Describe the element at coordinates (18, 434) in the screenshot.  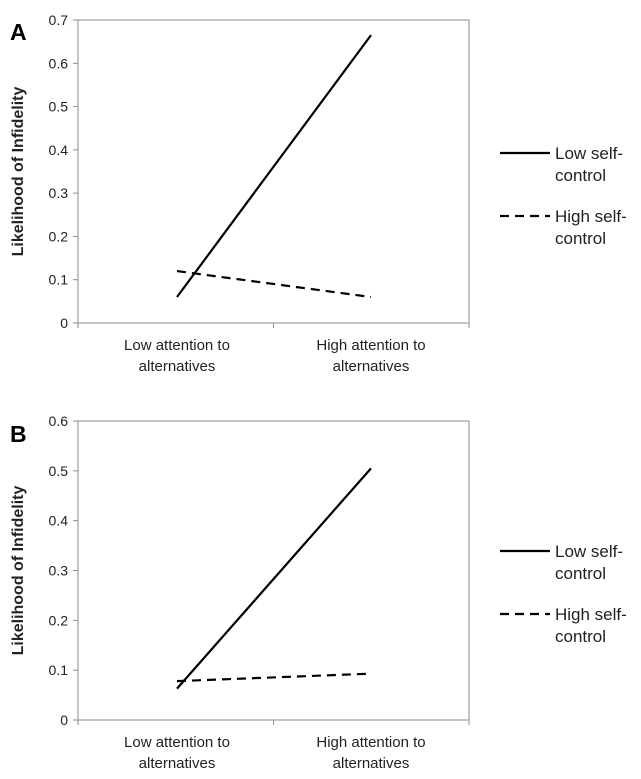
I see `panel-label: B` at that location.